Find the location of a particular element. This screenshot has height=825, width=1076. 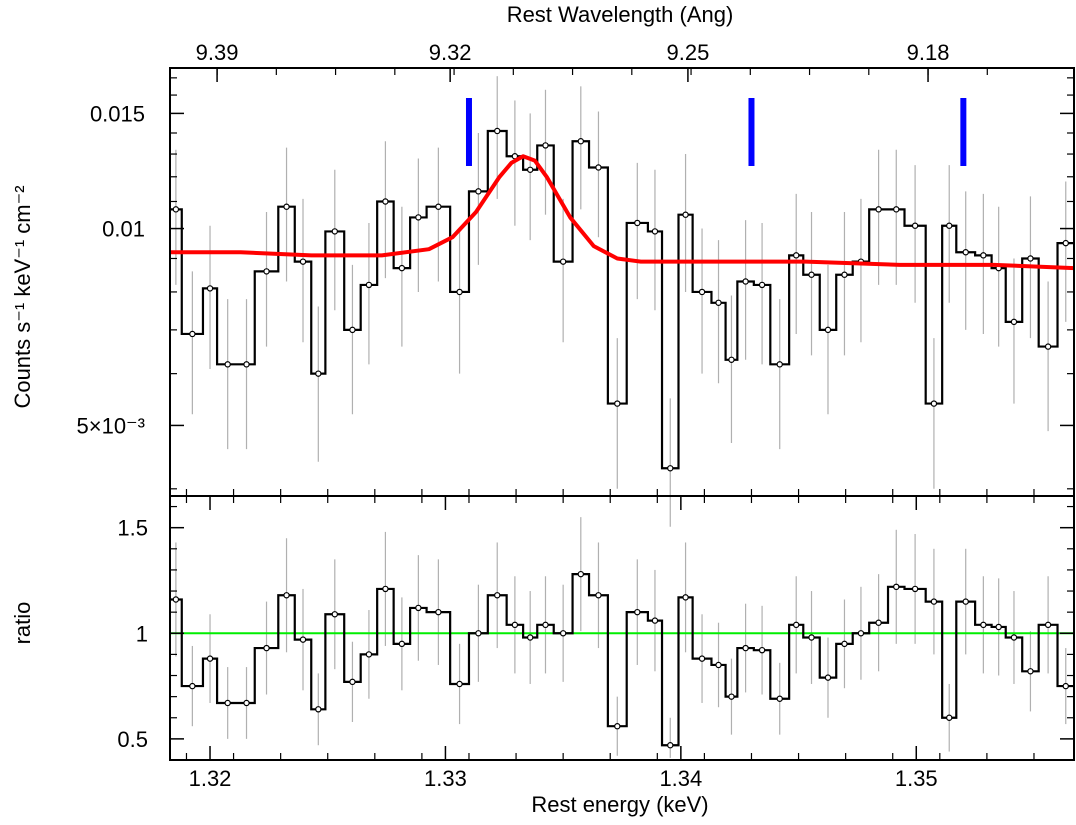

x-tick-label: 1.34 is located at coordinates (680, 778).